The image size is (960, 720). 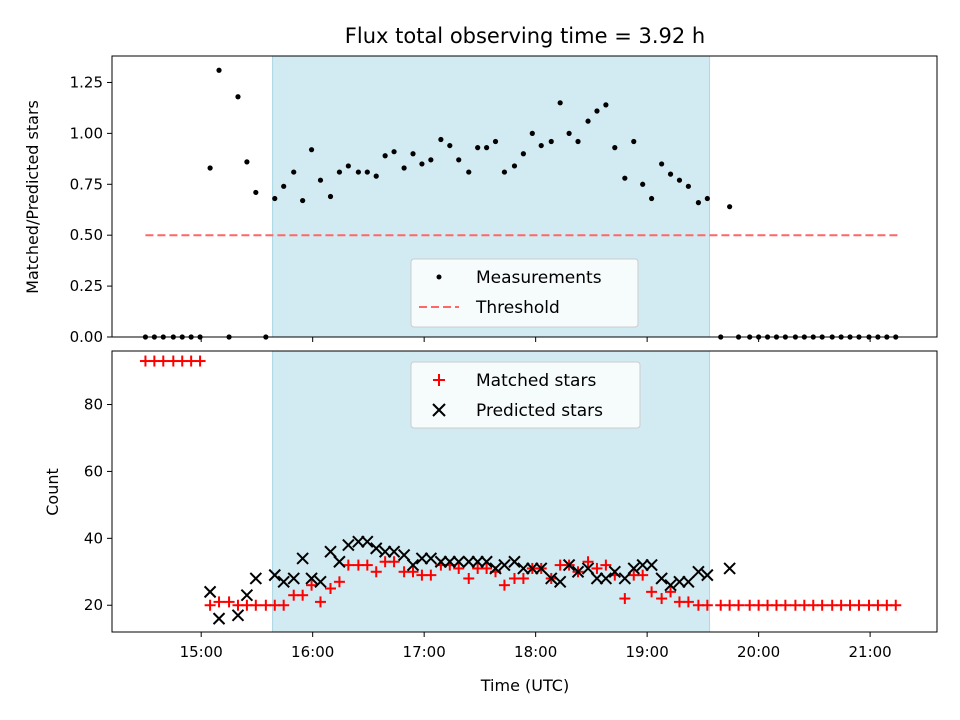 I want to click on x-tick-label: 16:00, so click(x=312, y=652).